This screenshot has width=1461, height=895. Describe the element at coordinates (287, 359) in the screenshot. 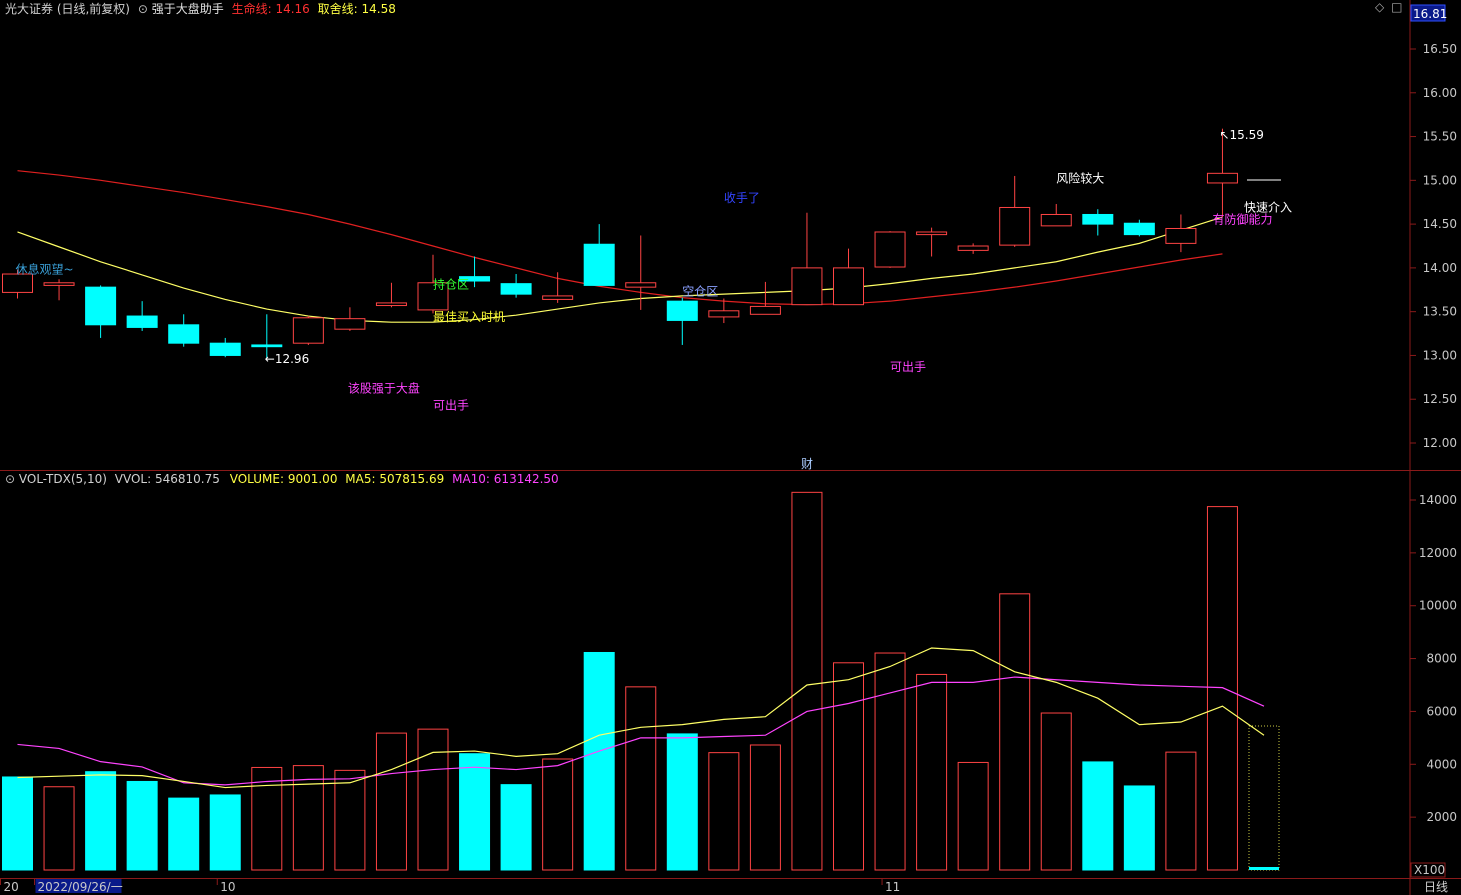

I see `chart-annotation: ←12.96` at that location.